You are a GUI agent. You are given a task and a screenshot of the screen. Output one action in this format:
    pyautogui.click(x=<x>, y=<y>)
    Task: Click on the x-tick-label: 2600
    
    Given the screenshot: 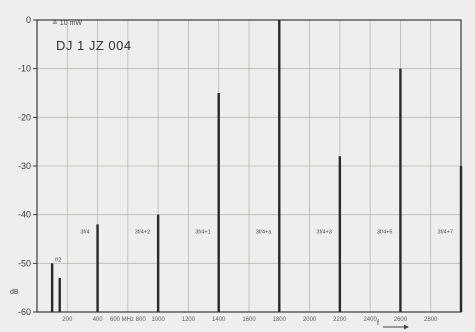 What is the action you would take?
    pyautogui.click(x=401, y=320)
    